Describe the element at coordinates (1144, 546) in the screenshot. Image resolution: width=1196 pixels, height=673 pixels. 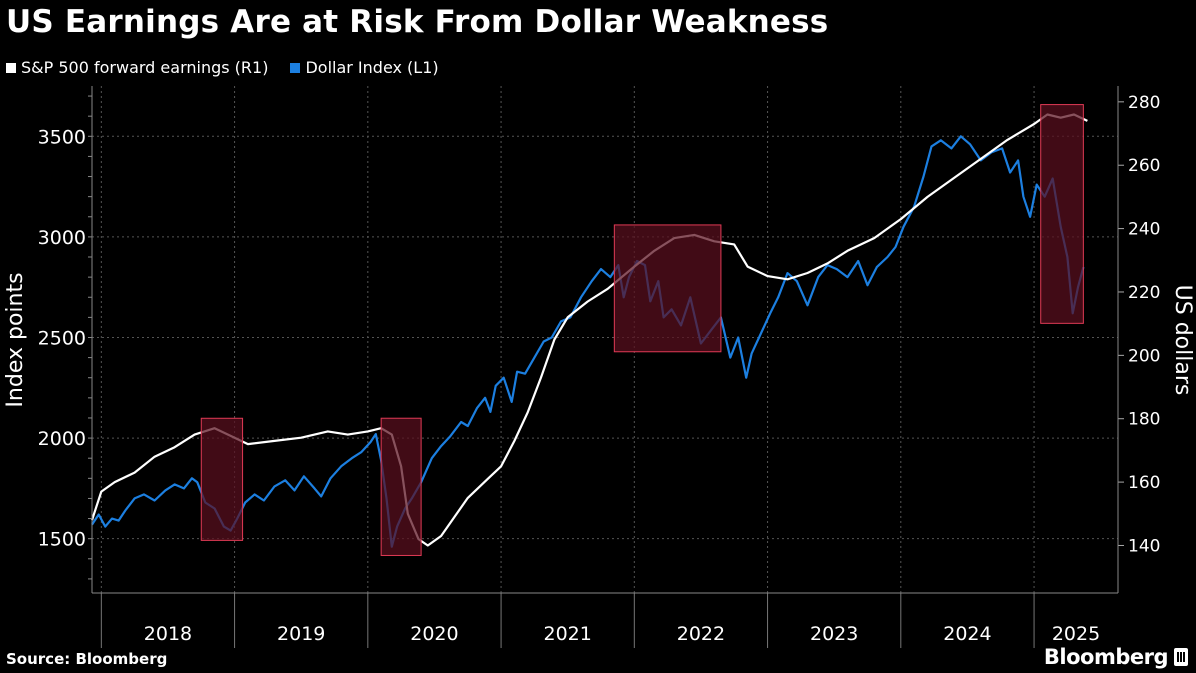
I see `y-tick-label-right: 140` at that location.